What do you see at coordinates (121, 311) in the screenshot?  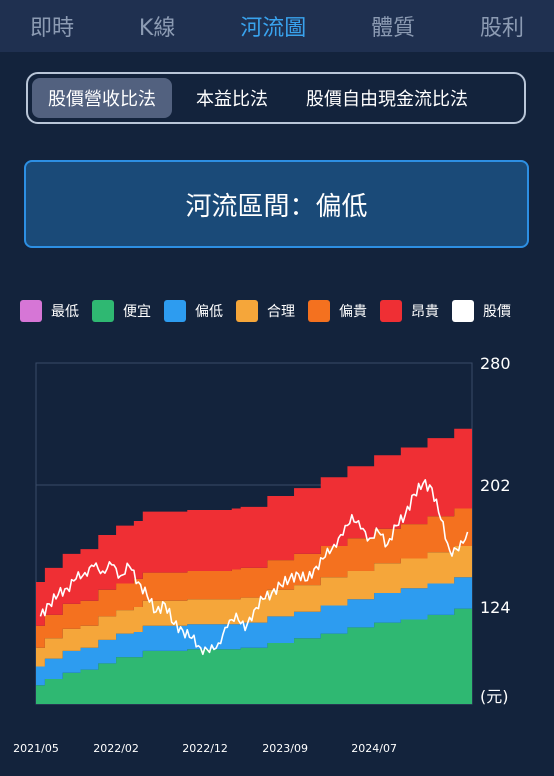 I see `legend-item-cheap: 便宜` at bounding box center [121, 311].